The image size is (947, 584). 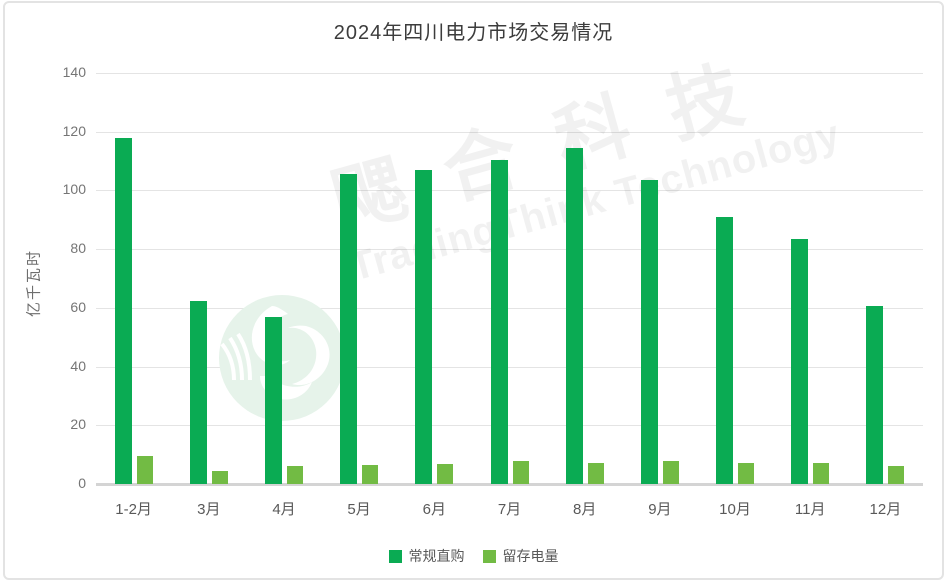 I want to click on bar-常规直购-1-2月, so click(x=123, y=310).